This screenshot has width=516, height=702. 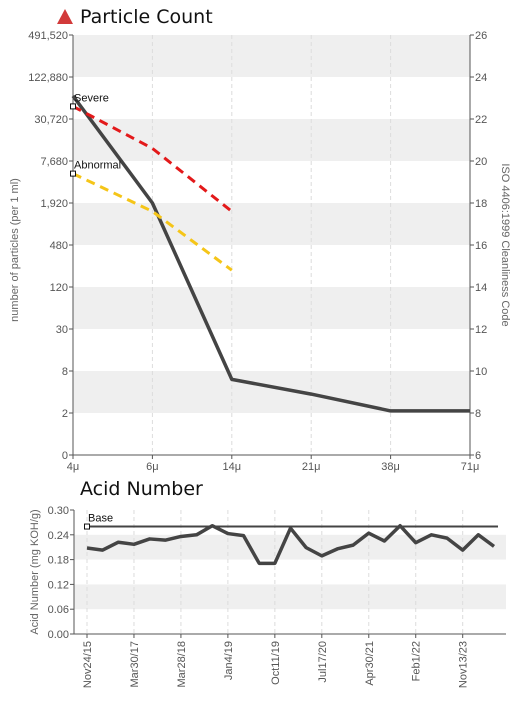 I want to click on pc-y2-tick-label: 10, so click(x=481, y=372).